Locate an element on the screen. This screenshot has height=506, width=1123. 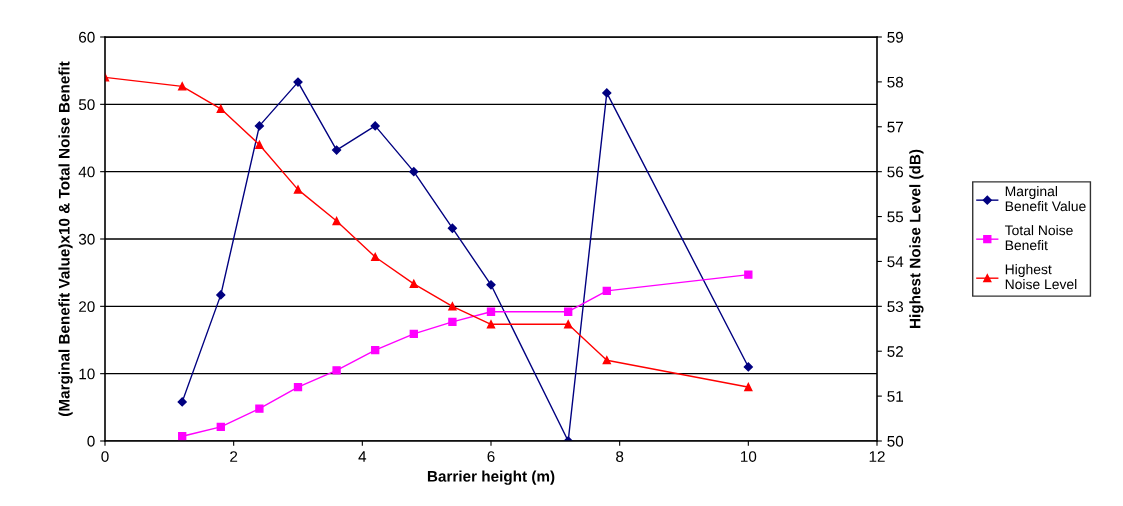
x-tick-label: 4 is located at coordinates (362, 456).